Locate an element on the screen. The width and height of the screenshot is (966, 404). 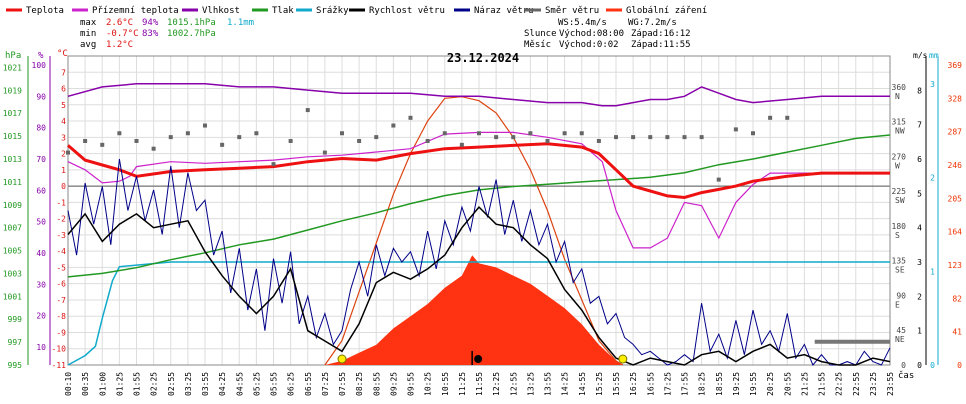
sunrise-marker is located at coordinates (342, 359).